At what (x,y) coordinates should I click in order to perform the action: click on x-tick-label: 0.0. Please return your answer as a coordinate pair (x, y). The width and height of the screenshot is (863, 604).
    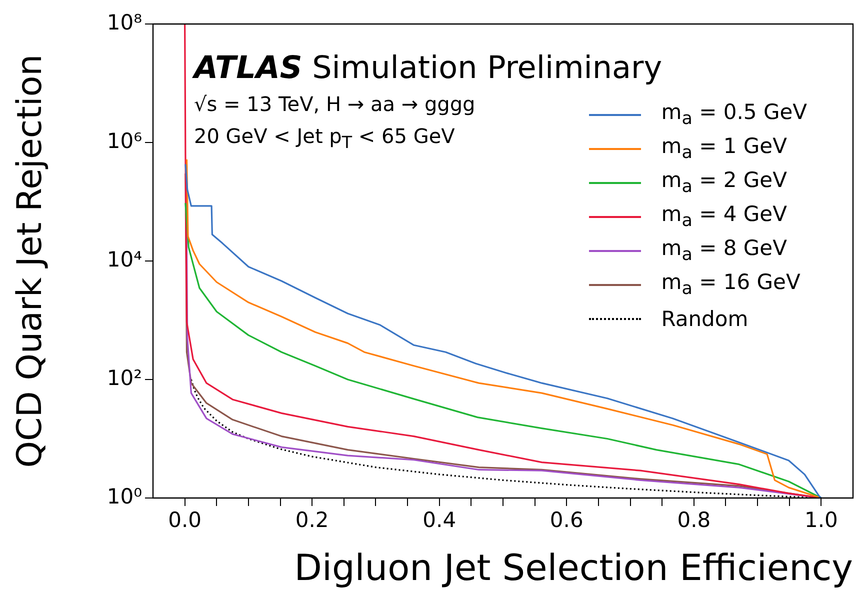
    Looking at the image, I should click on (185, 520).